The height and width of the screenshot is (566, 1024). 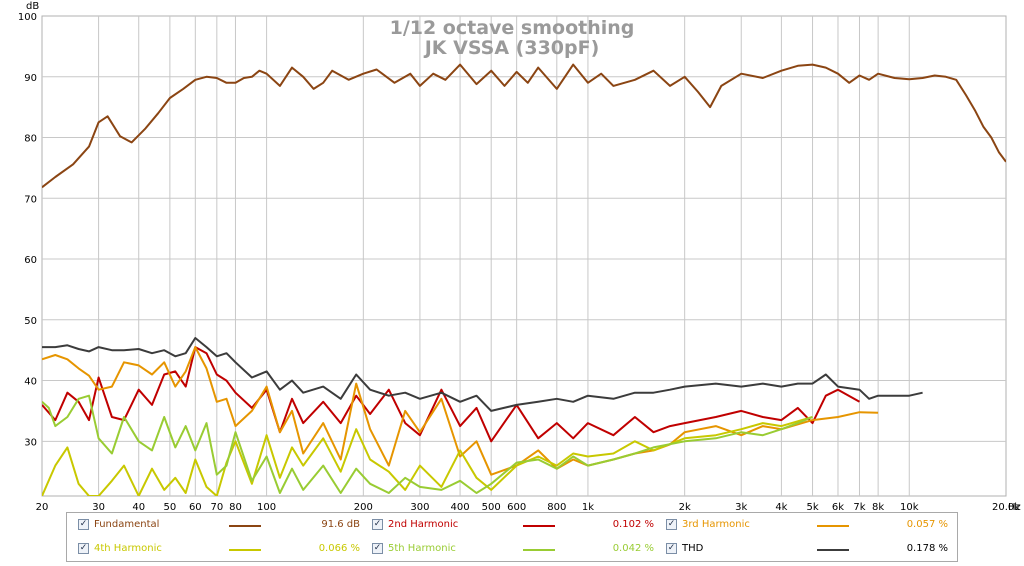 What do you see at coordinates (245, 550) in the screenshot?
I see `legend-swatch-4th-harmonic` at bounding box center [245, 550].